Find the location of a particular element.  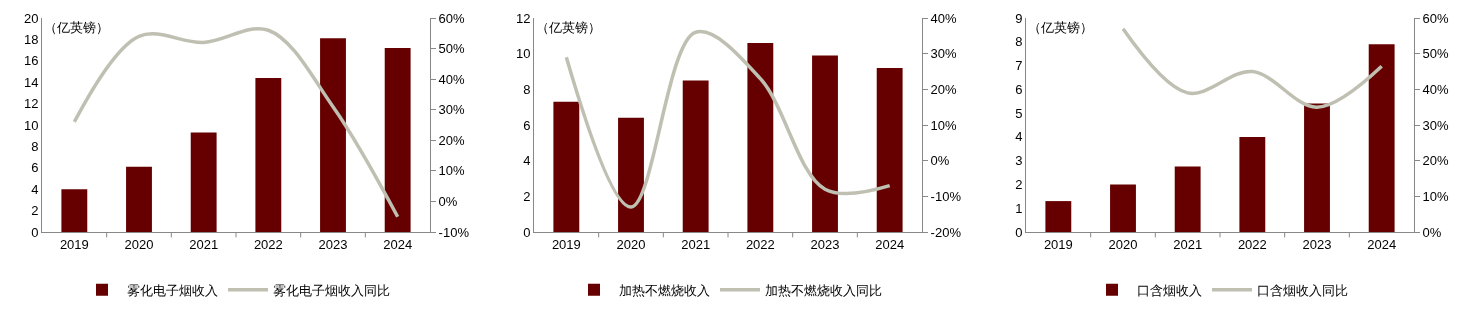

y-tick-label: 7 is located at coordinates (1019, 66).